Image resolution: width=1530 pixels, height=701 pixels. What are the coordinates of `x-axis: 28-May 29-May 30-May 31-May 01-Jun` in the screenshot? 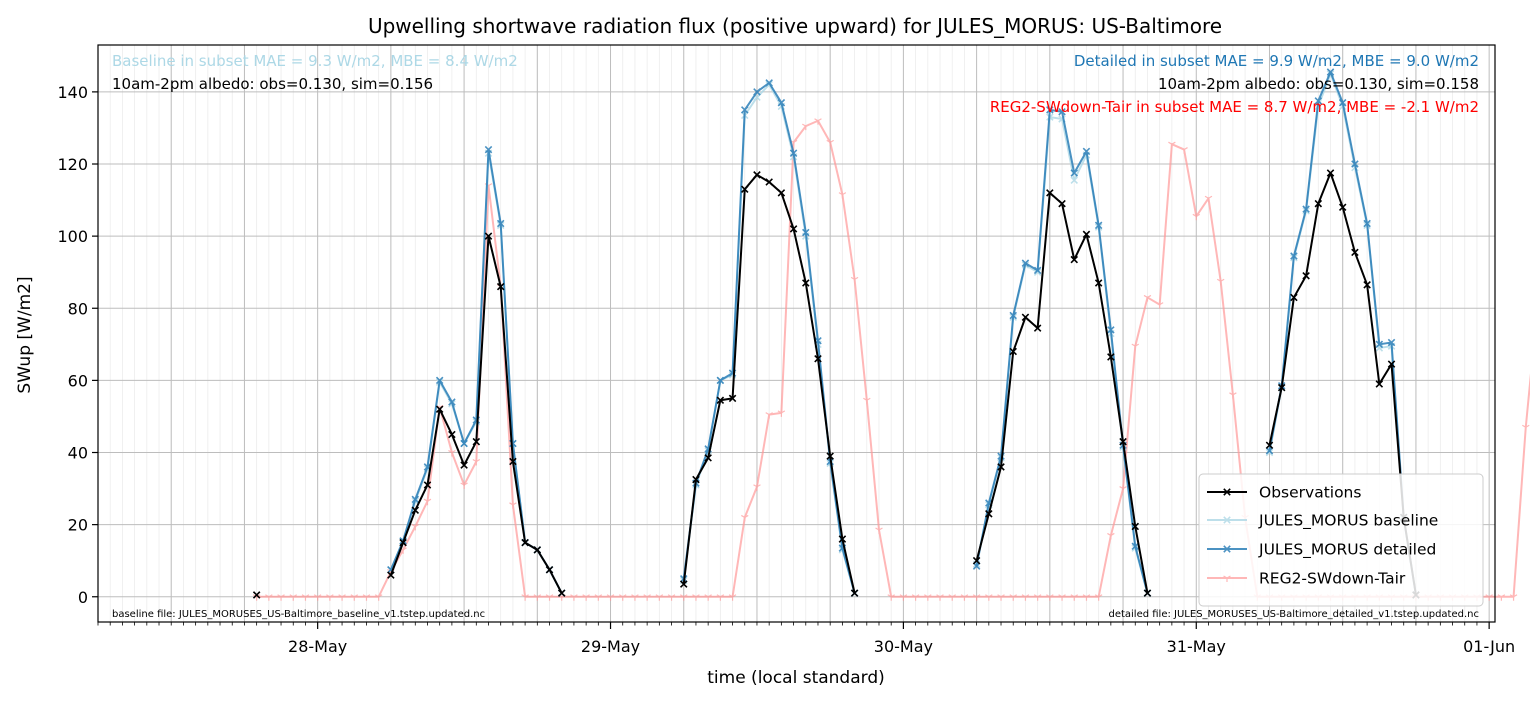 It's located at (806, 639).